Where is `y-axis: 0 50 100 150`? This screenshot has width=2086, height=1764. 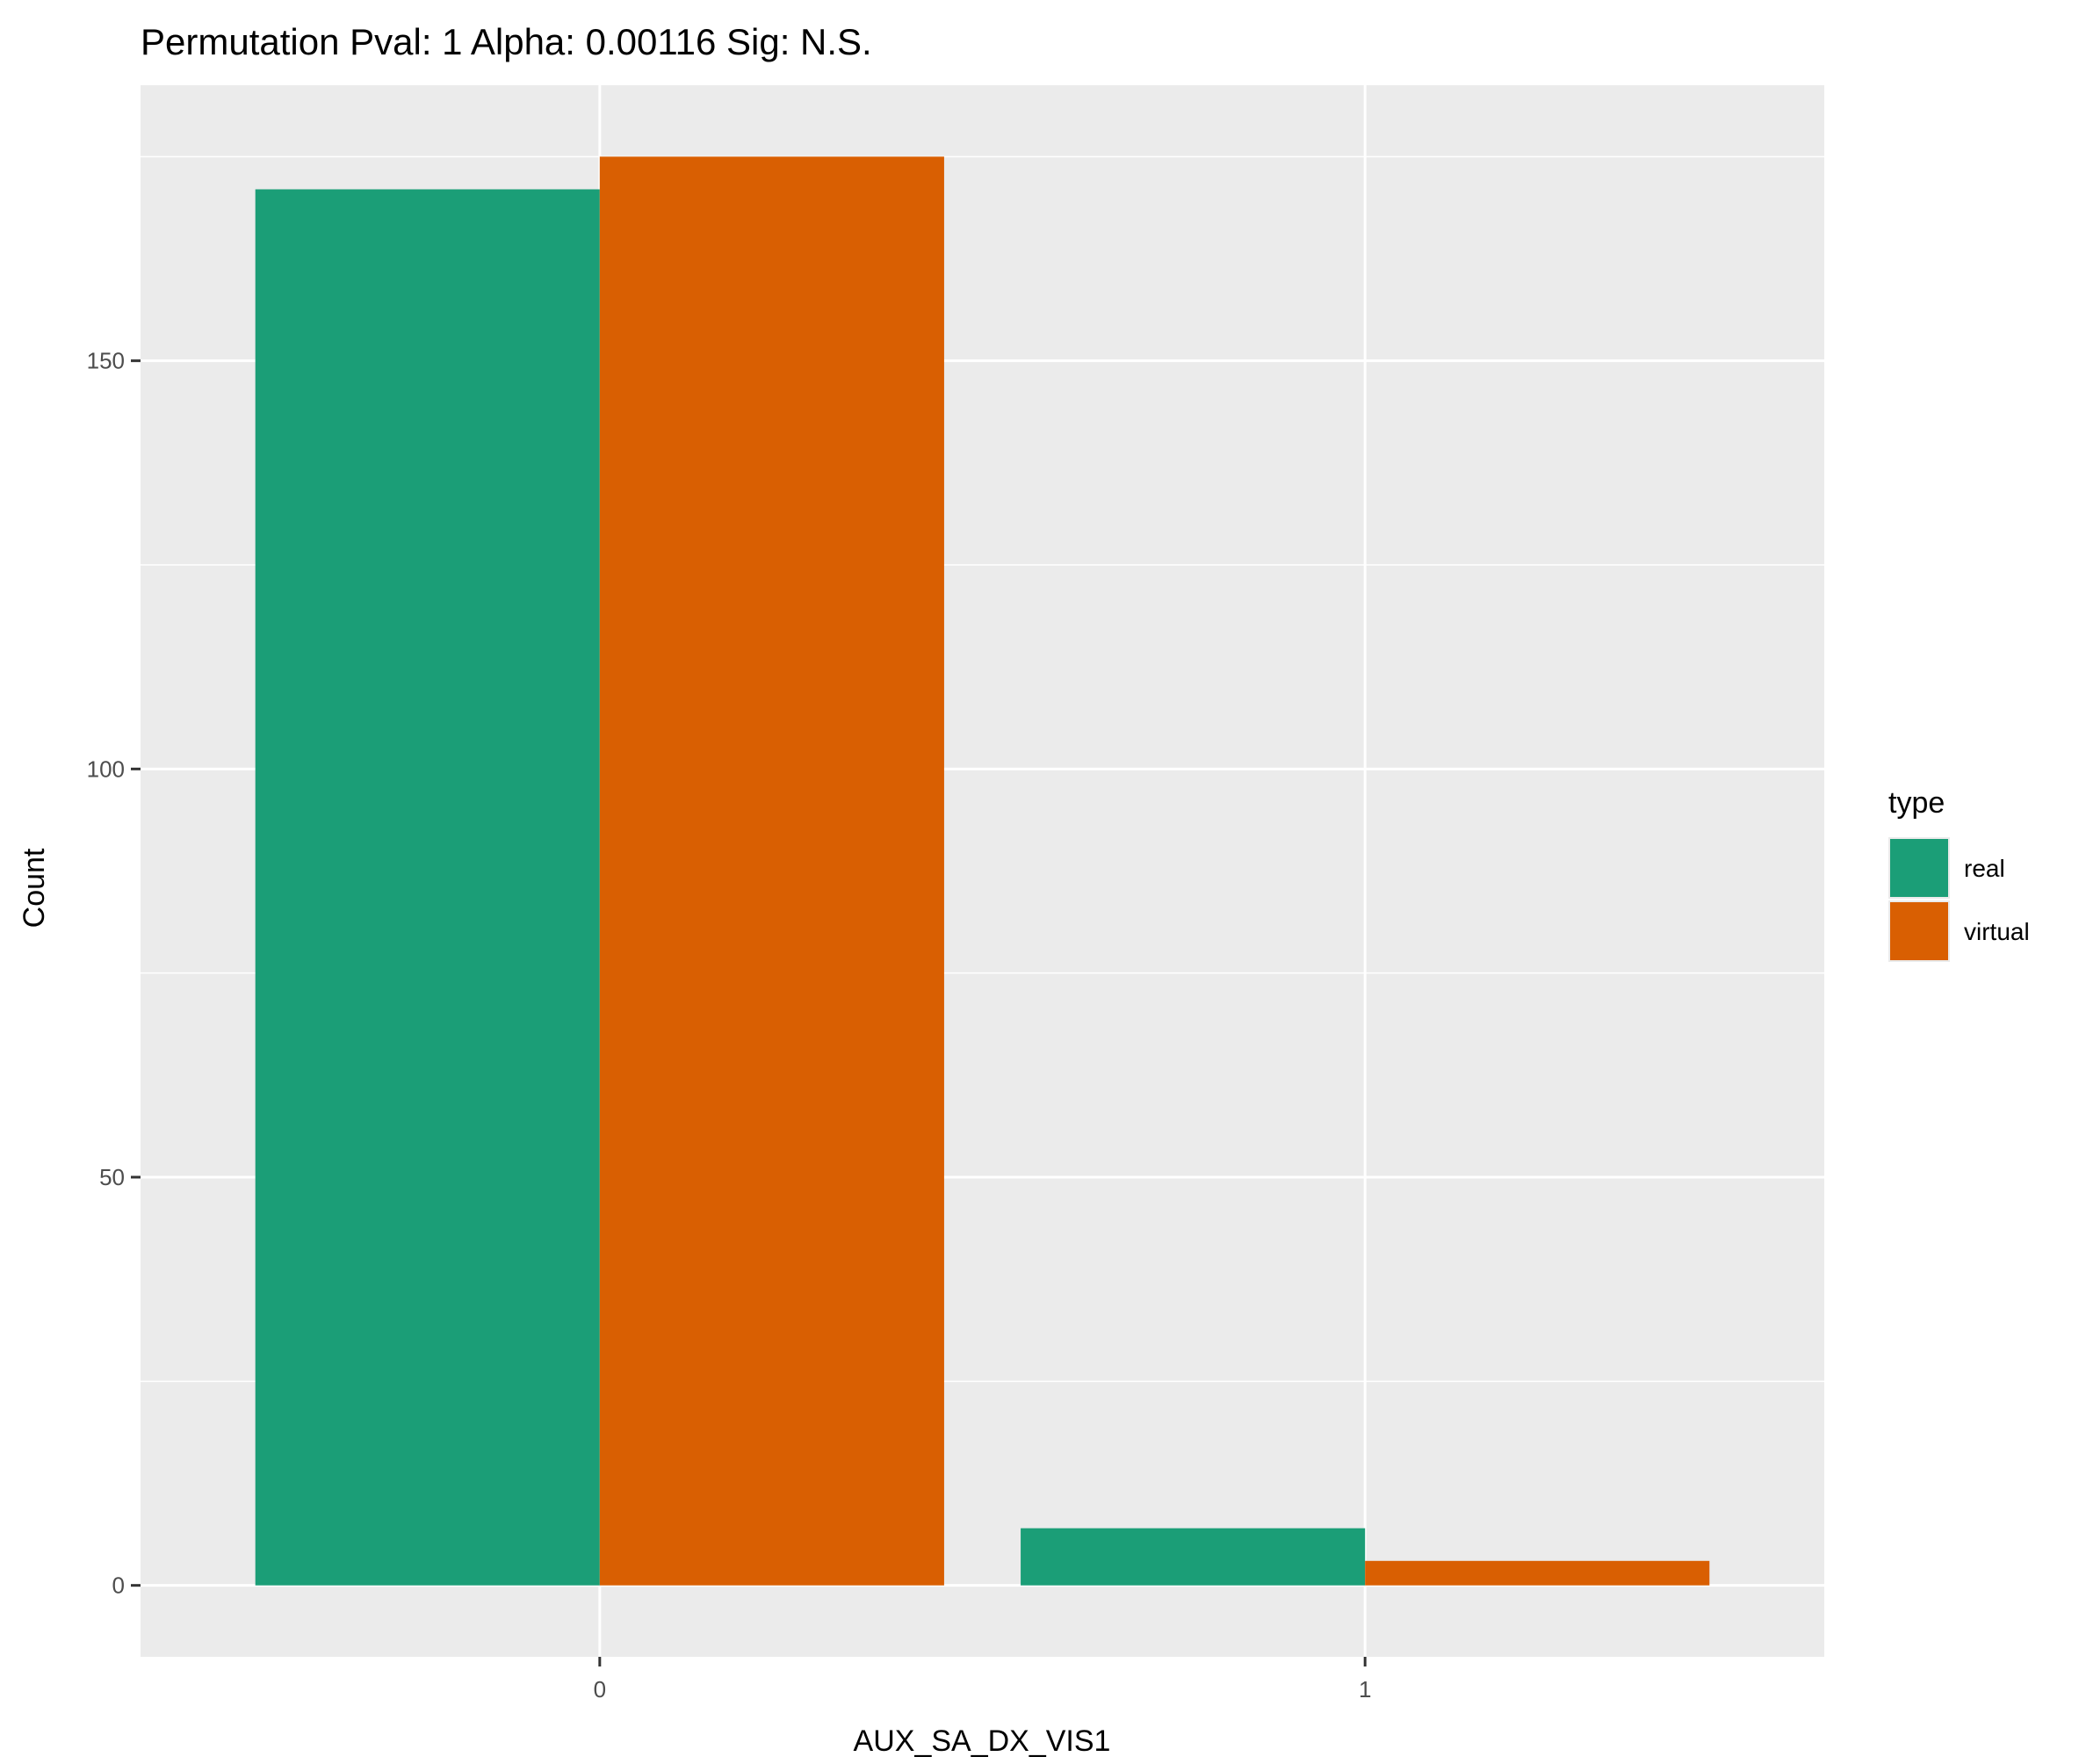 y-axis: 0 50 100 150 is located at coordinates (114, 973).